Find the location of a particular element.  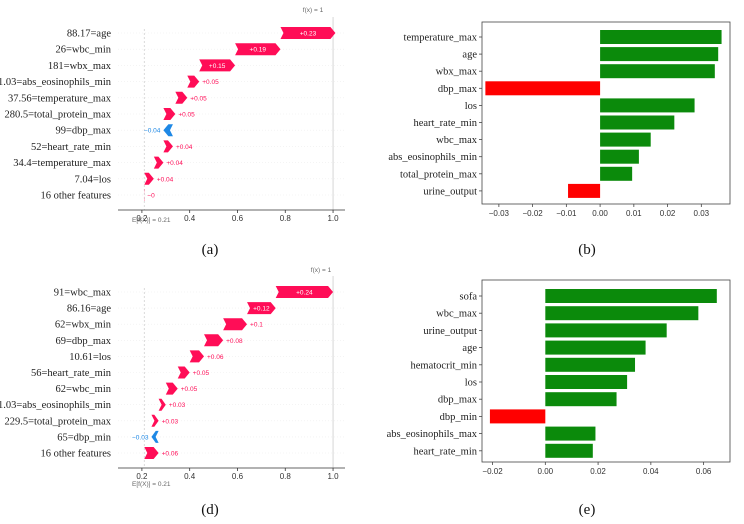

category-label: wbx_max is located at coordinates (457, 72).